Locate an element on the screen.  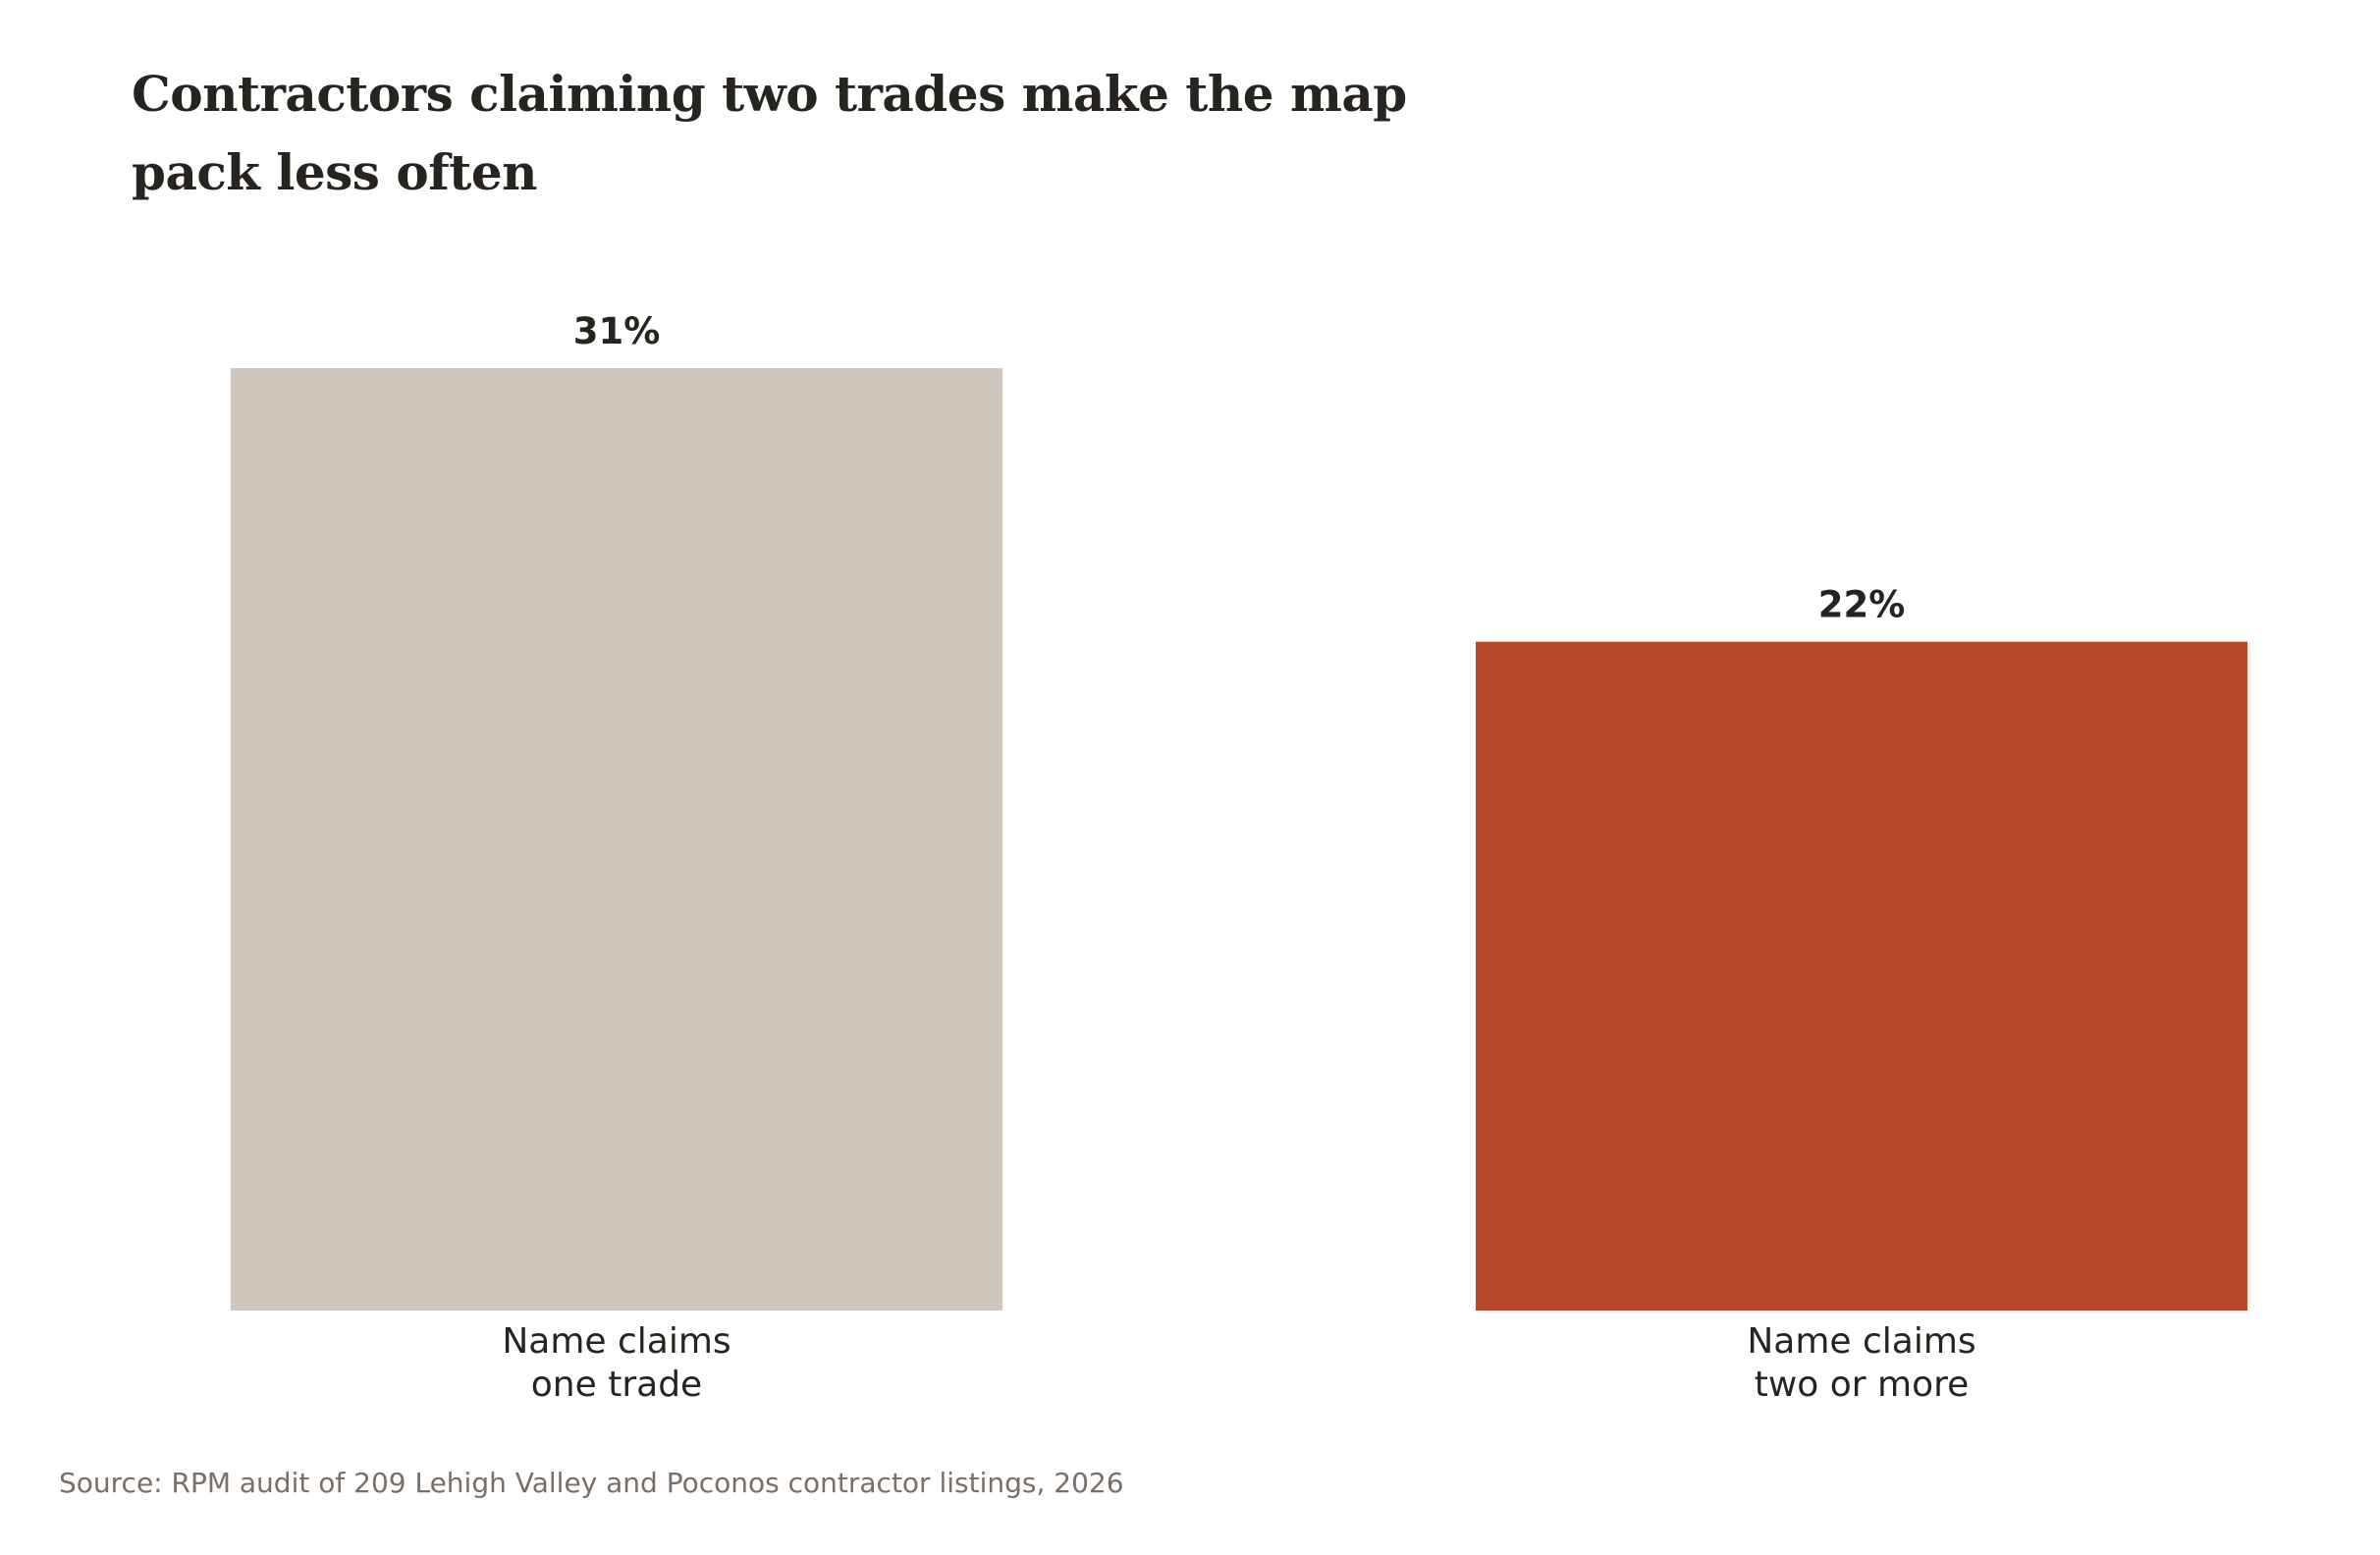
category-label-1-line-2: one trade is located at coordinates (616, 1385).